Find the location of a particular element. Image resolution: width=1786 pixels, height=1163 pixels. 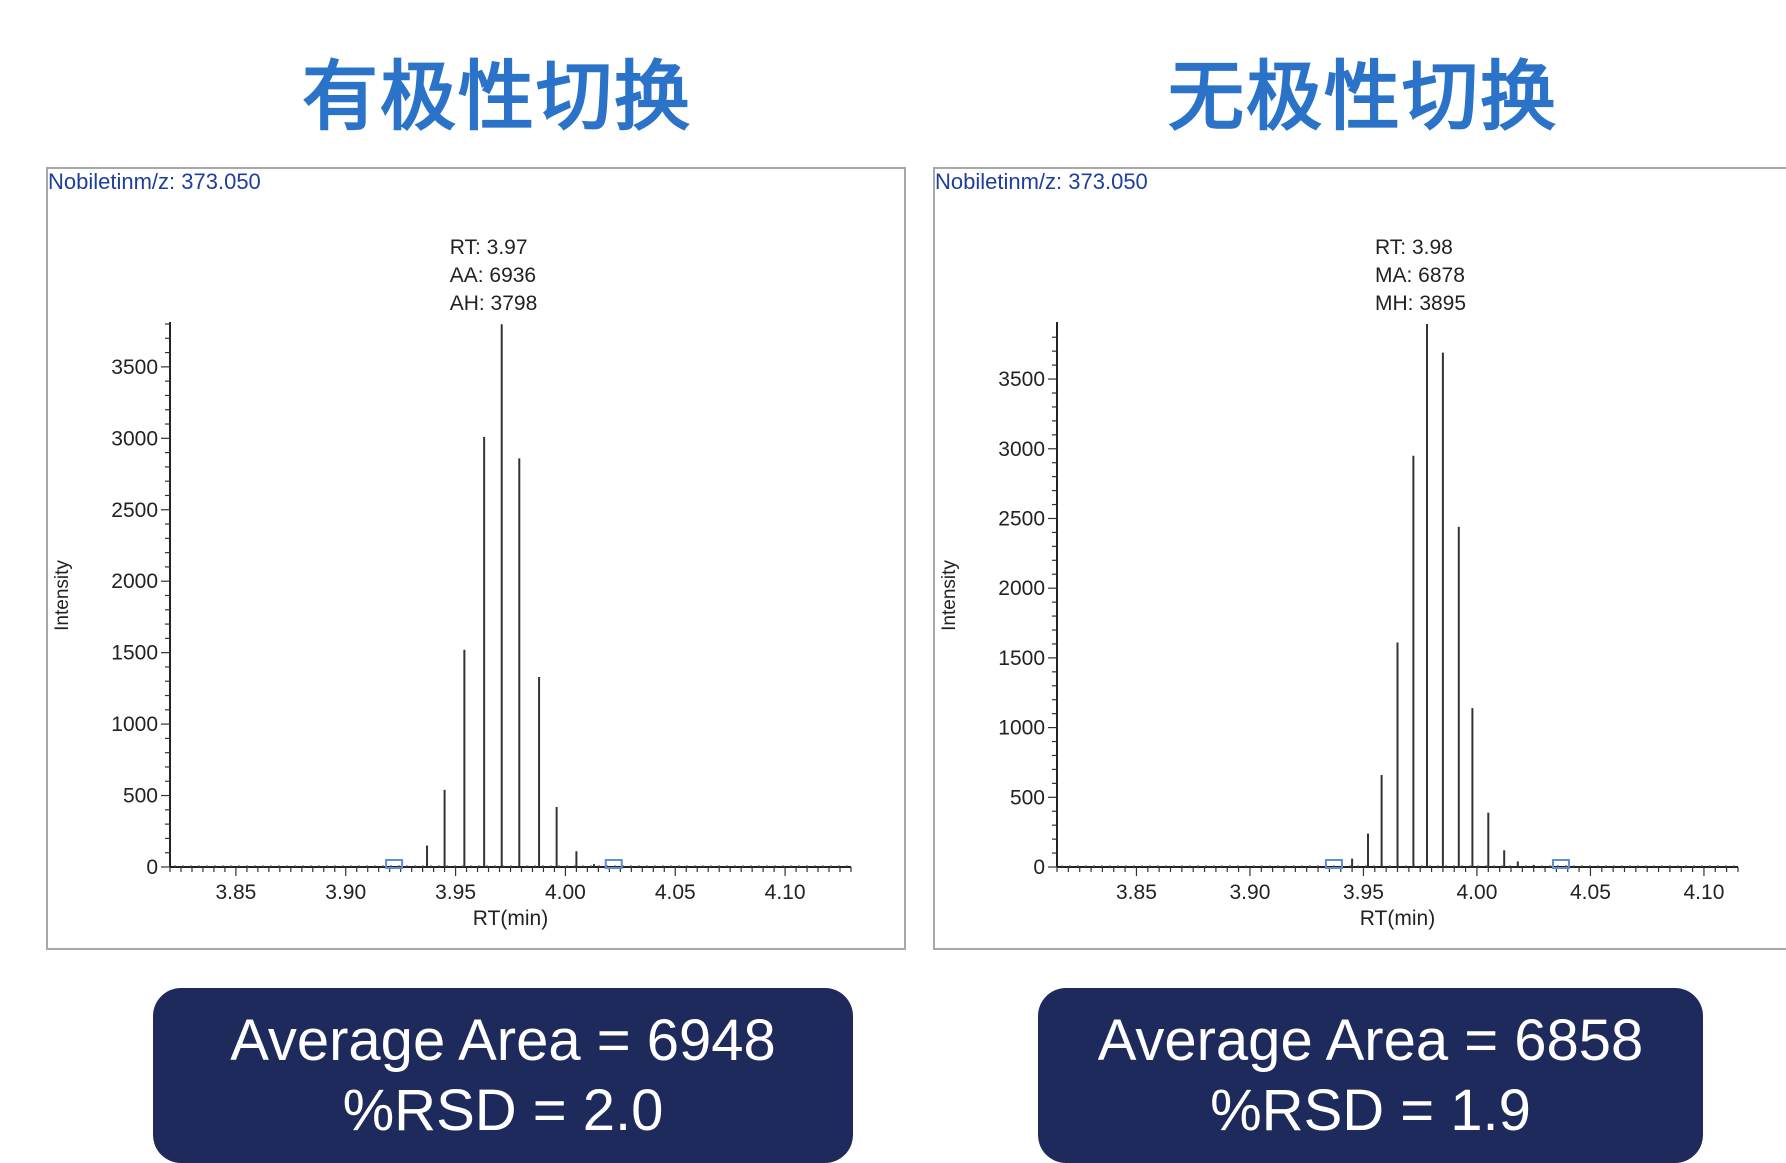

peak-annotation: RT: 3.98 is located at coordinates (1414, 247).